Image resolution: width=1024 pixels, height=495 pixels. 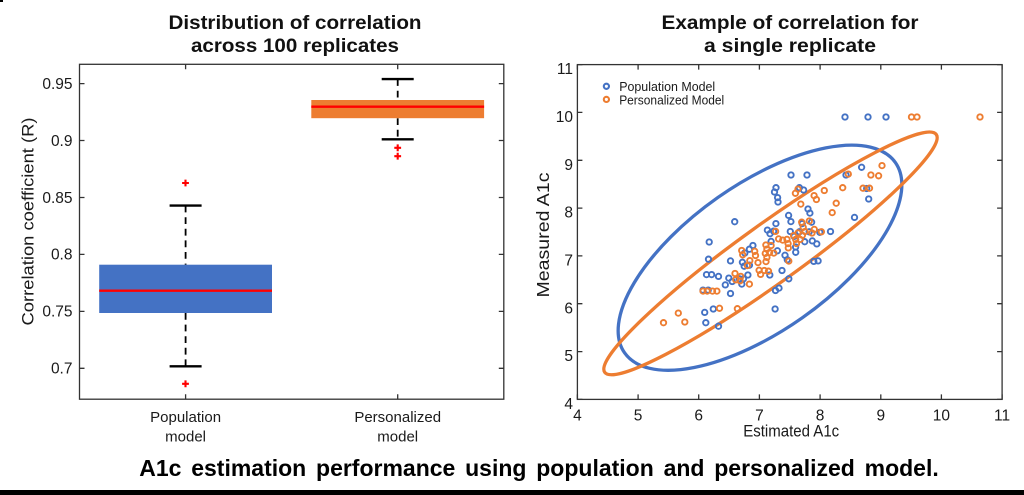 I want to click on svg-text: Estimated A1c, so click(x=791, y=431).